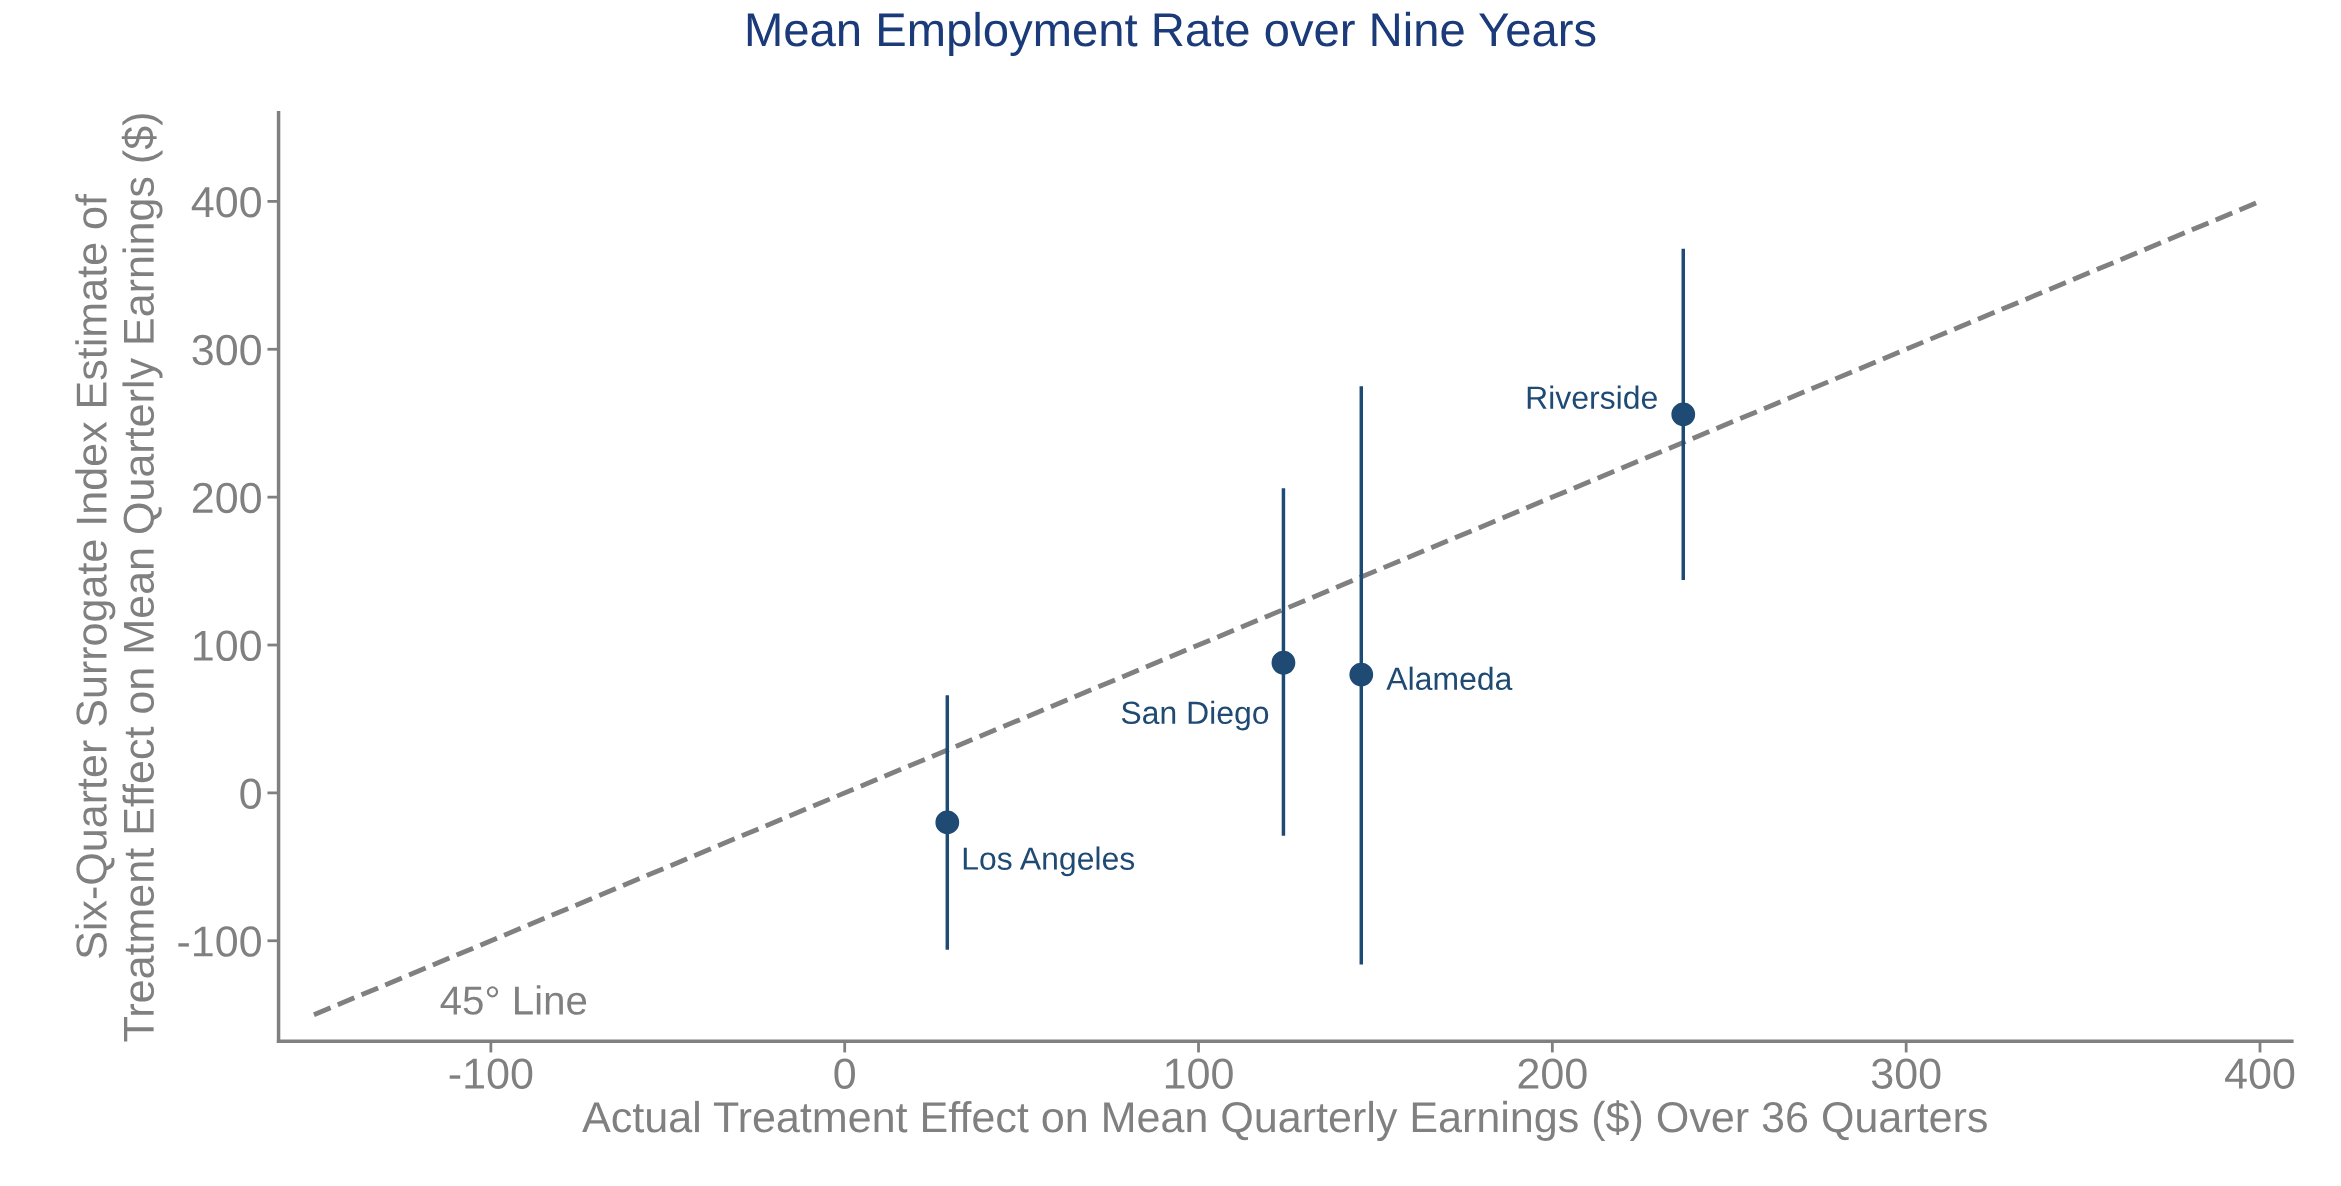 This screenshot has height=1186, width=2341. What do you see at coordinates (226, 498) in the screenshot?
I see `y-tick-label: 200` at bounding box center [226, 498].